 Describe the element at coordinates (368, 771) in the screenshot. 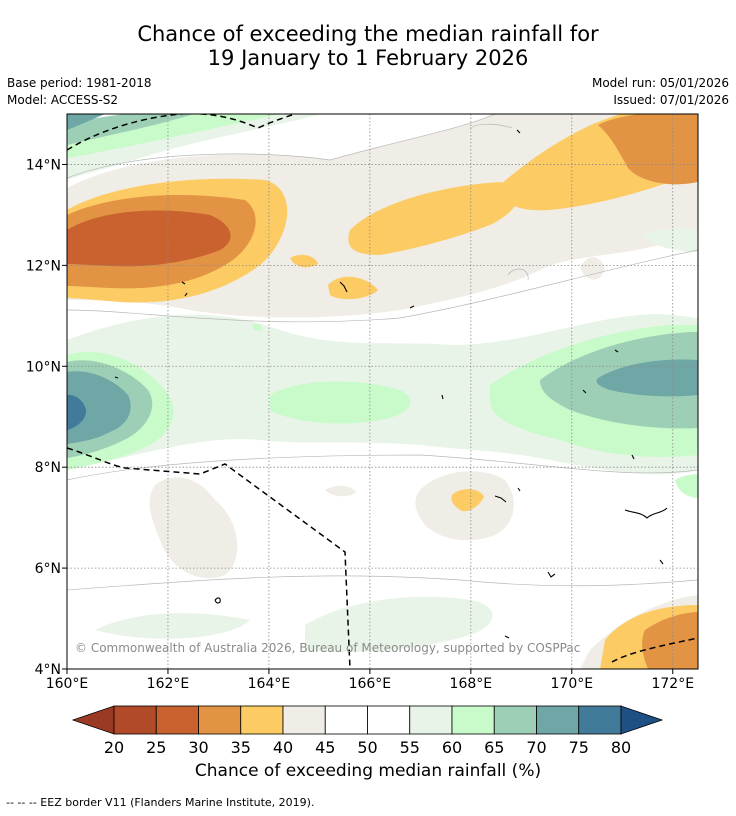

I see `colorbar-label: Chance of exceeding median rainfall (%)` at that location.